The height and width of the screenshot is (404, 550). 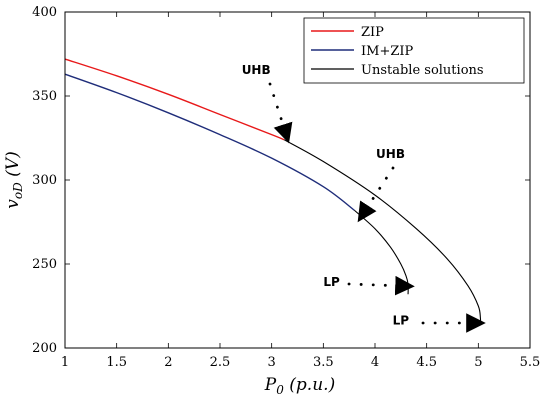 What do you see at coordinates (44, 96) in the screenshot?
I see `y-tick-label: 350` at bounding box center [44, 96].